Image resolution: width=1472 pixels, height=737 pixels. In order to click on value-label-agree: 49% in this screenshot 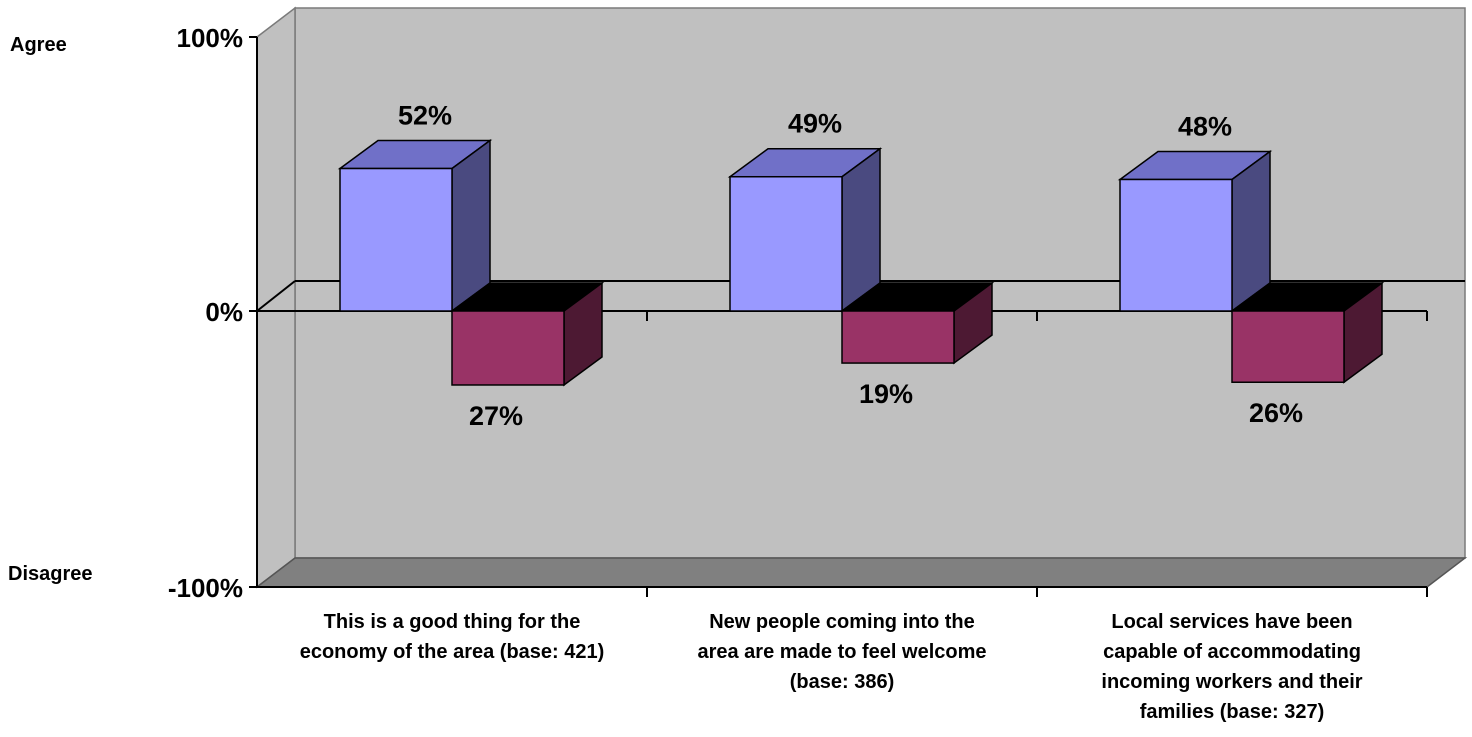, I will do `click(815, 124)`.